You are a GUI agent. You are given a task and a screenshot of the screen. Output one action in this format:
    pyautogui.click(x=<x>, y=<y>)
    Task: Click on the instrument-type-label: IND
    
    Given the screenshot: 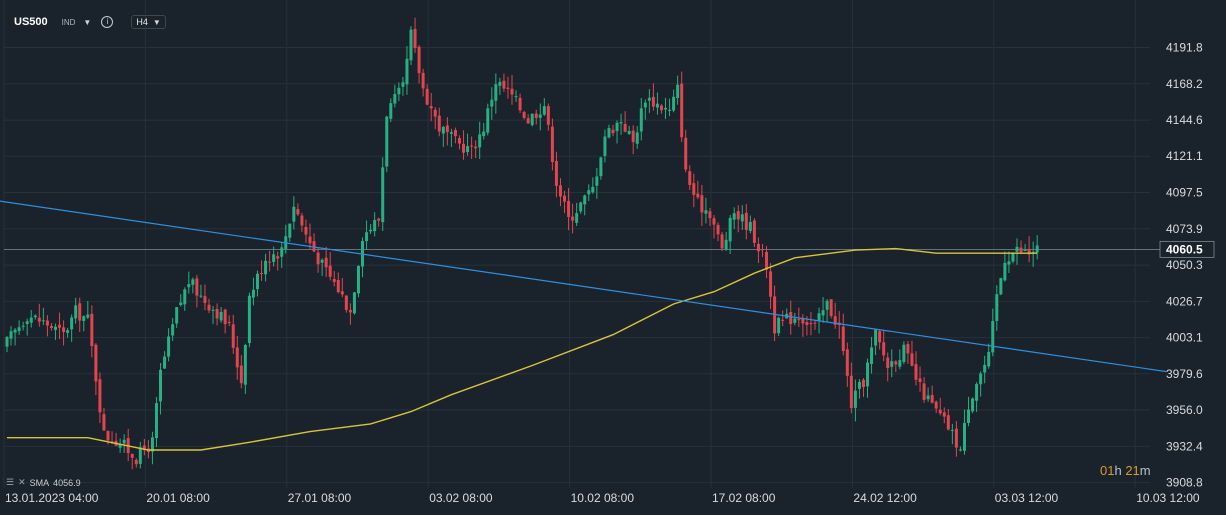 What is the action you would take?
    pyautogui.click(x=68, y=22)
    